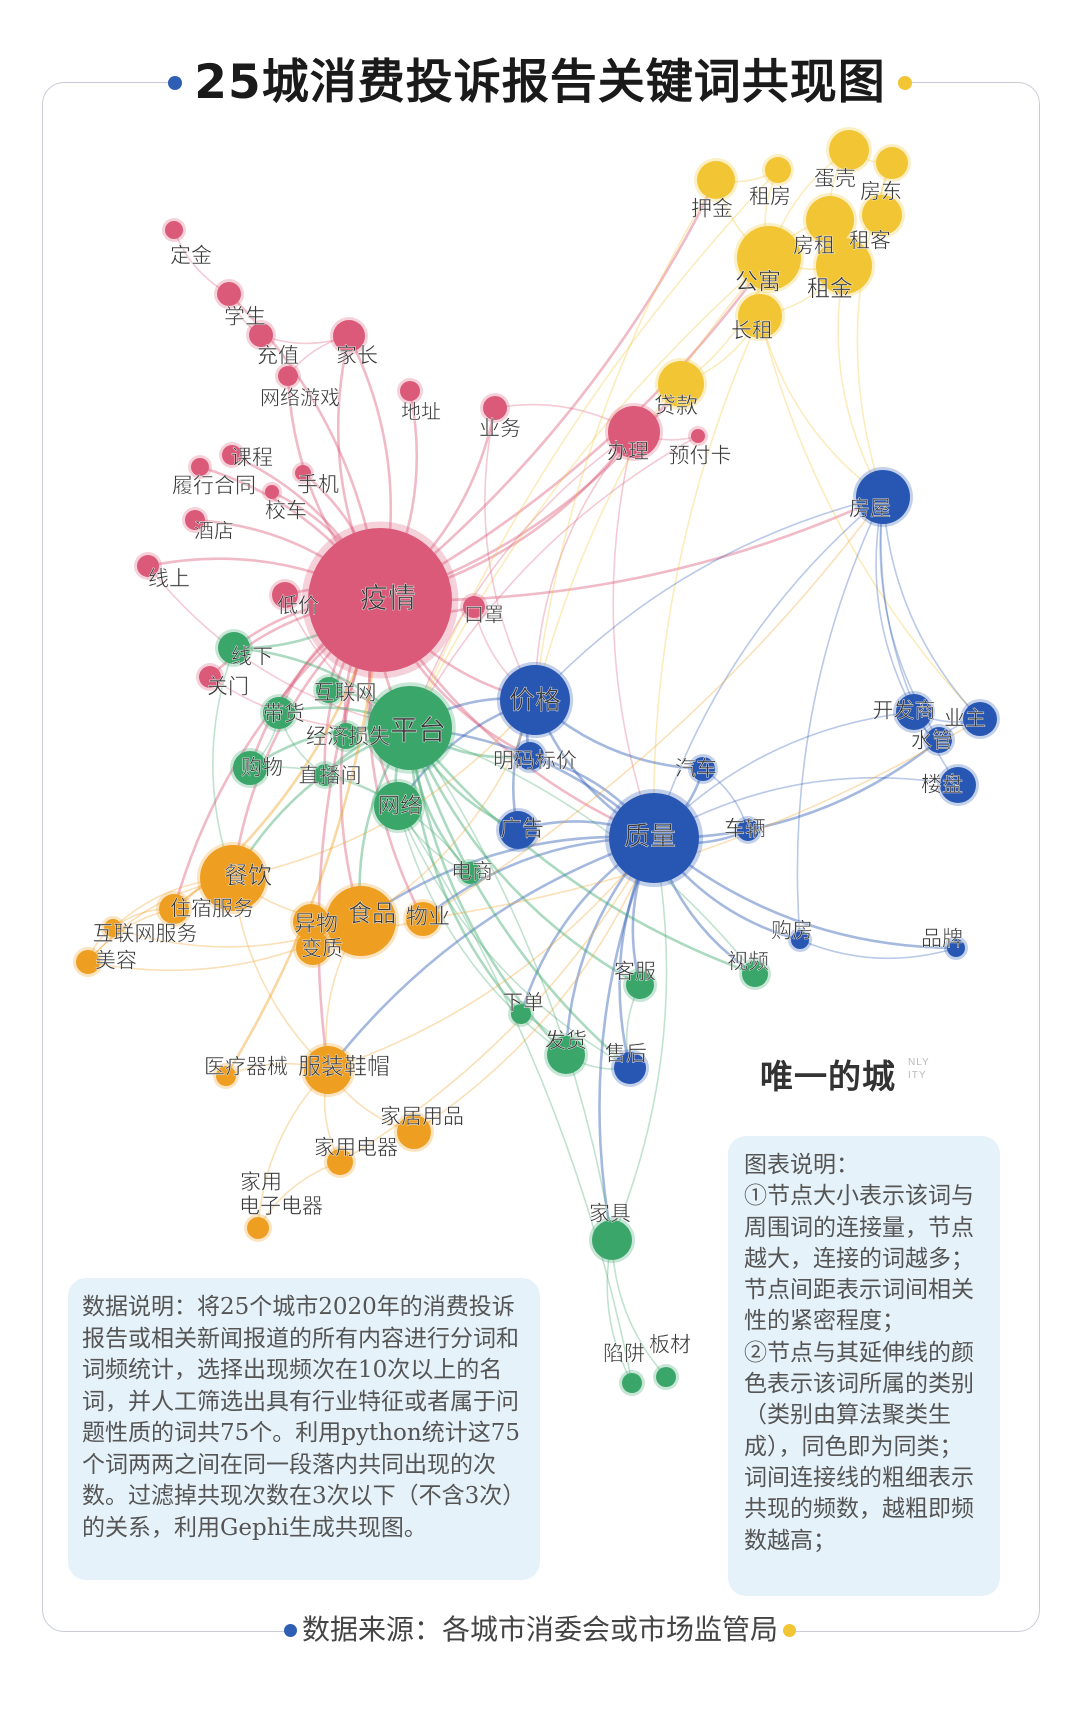 This screenshot has width=1080, height=1719. Describe the element at coordinates (628, 452) in the screenshot. I see `node-label-e58a9ee79086: 办理` at that location.